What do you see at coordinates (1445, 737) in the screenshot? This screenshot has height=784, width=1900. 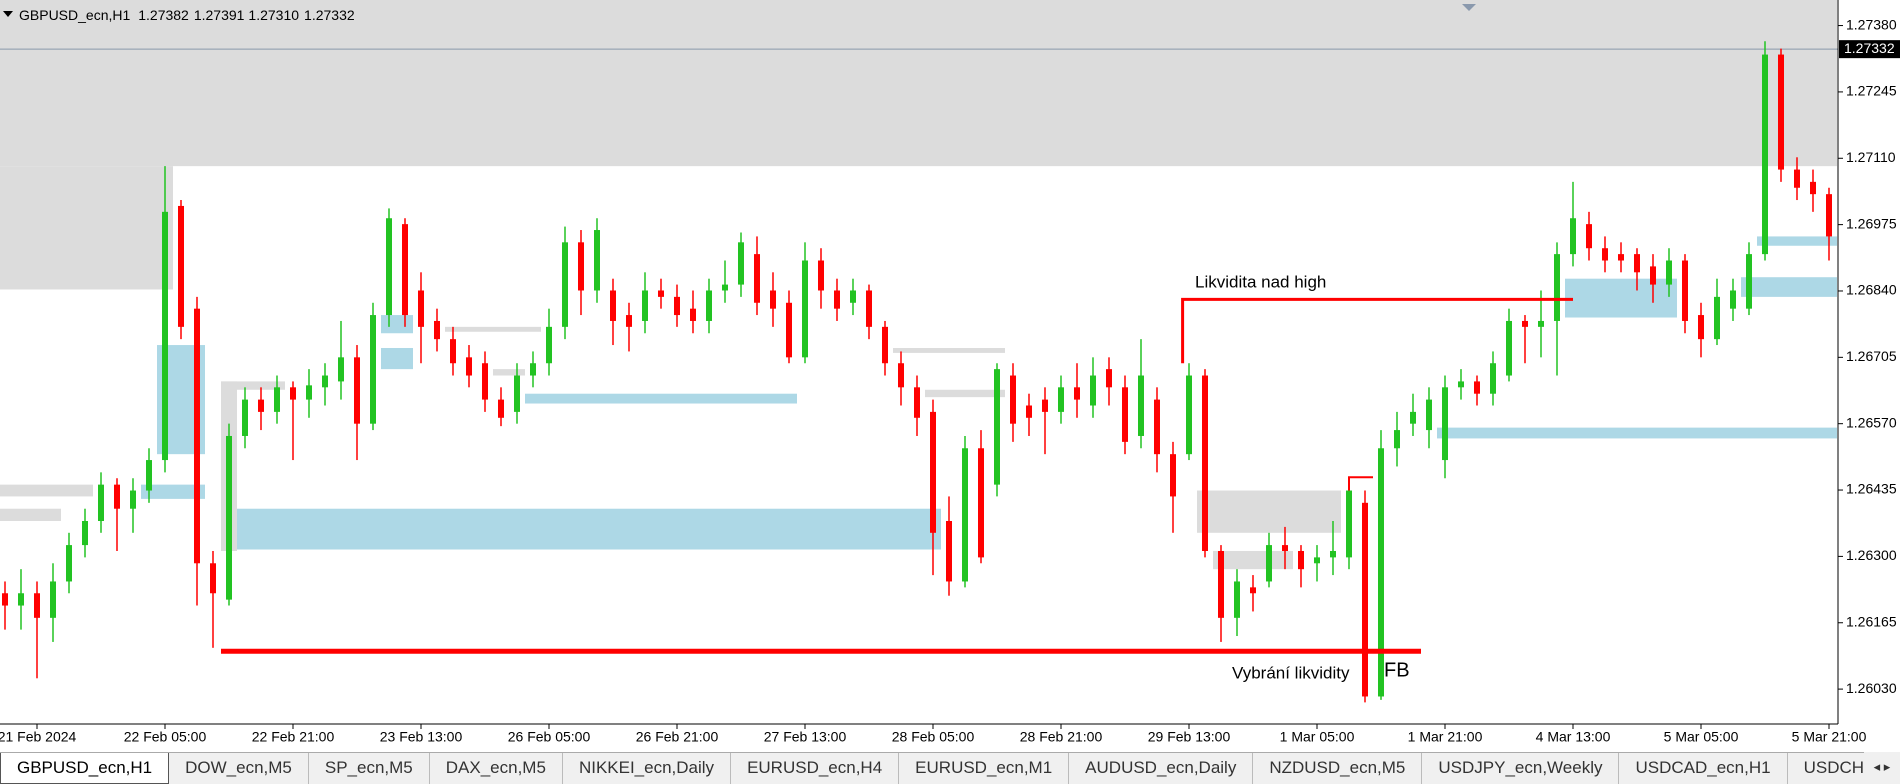 I see `x-tick-label: 1 Mar 21:00` at bounding box center [1445, 737].